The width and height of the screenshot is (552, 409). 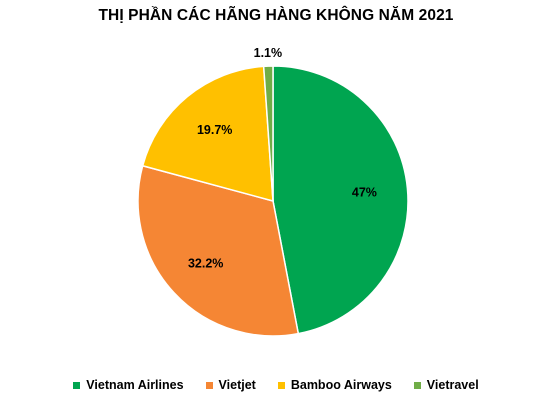 I want to click on legend-label: Vietravel, so click(x=452, y=385).